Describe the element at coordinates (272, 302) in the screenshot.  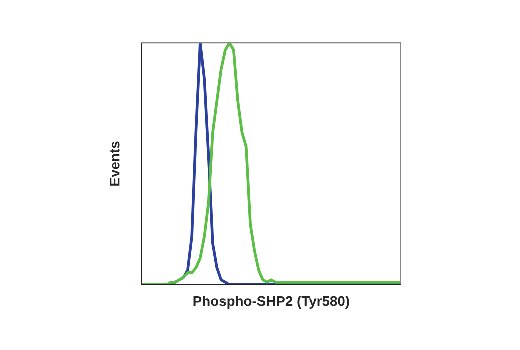
I see `x-axis-title: Phospho-SHP2 (Tyr580)` at that location.